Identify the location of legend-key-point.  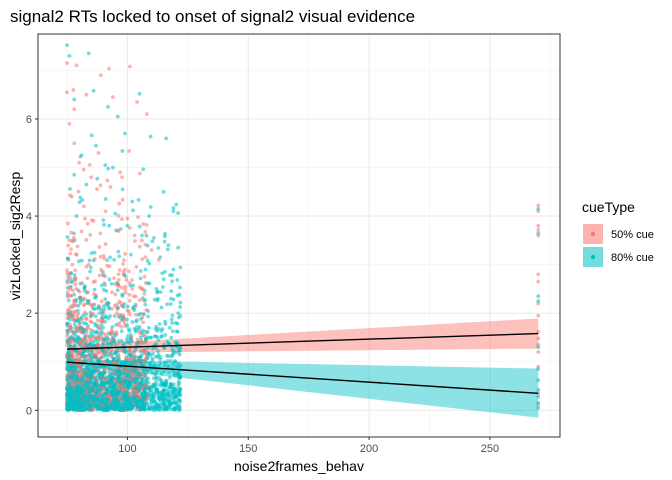
(593, 257).